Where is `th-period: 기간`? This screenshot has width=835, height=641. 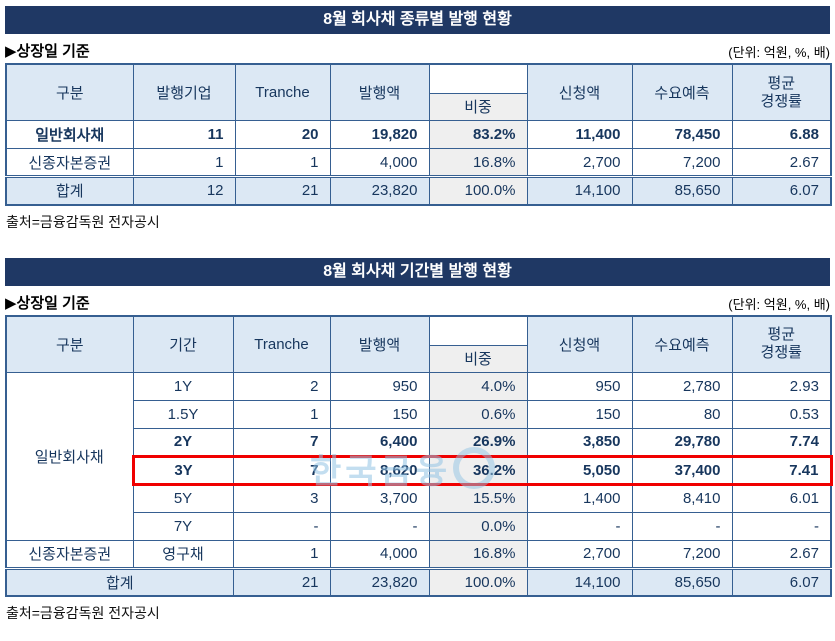
th-period: 기간 is located at coordinates (183, 344).